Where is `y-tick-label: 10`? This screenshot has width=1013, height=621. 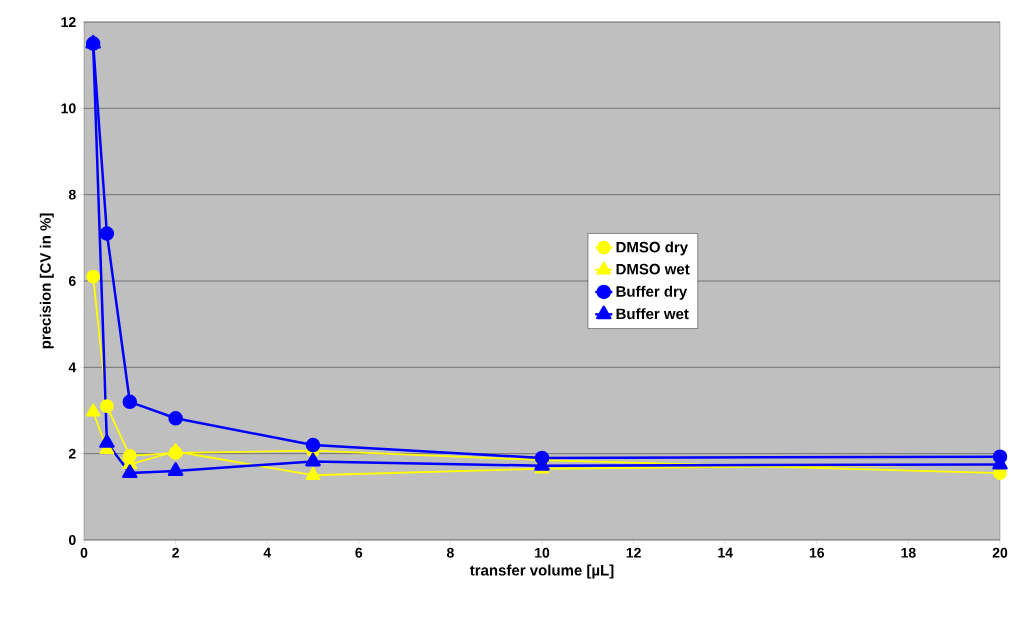
y-tick-label: 10 is located at coordinates (68, 108).